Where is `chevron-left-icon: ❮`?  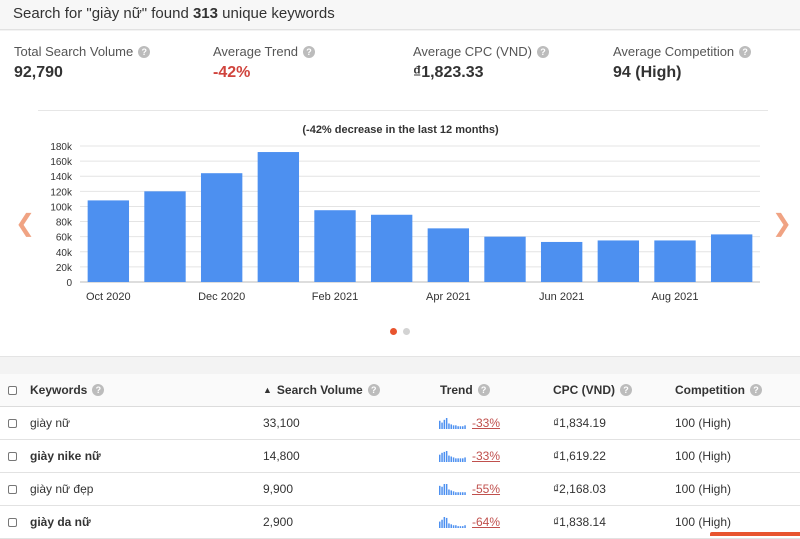 chevron-left-icon: ❮ is located at coordinates (25, 223).